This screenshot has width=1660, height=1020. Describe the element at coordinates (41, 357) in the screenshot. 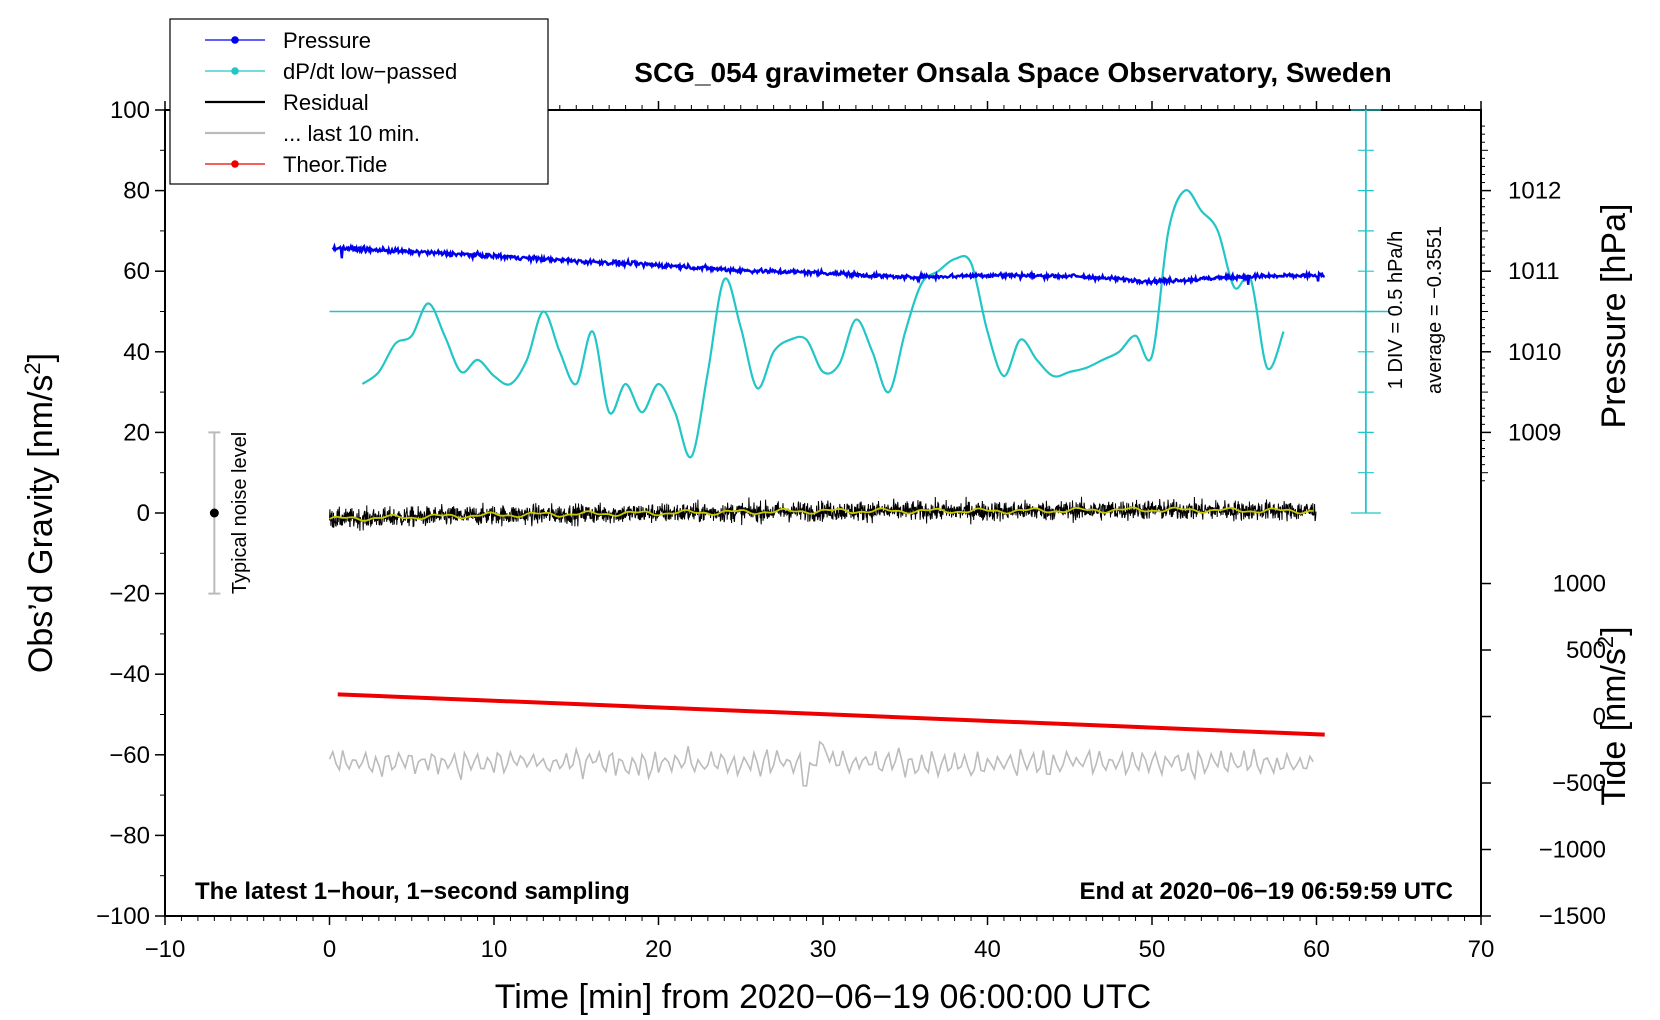

I see `y-axis-label-end: ]` at that location.